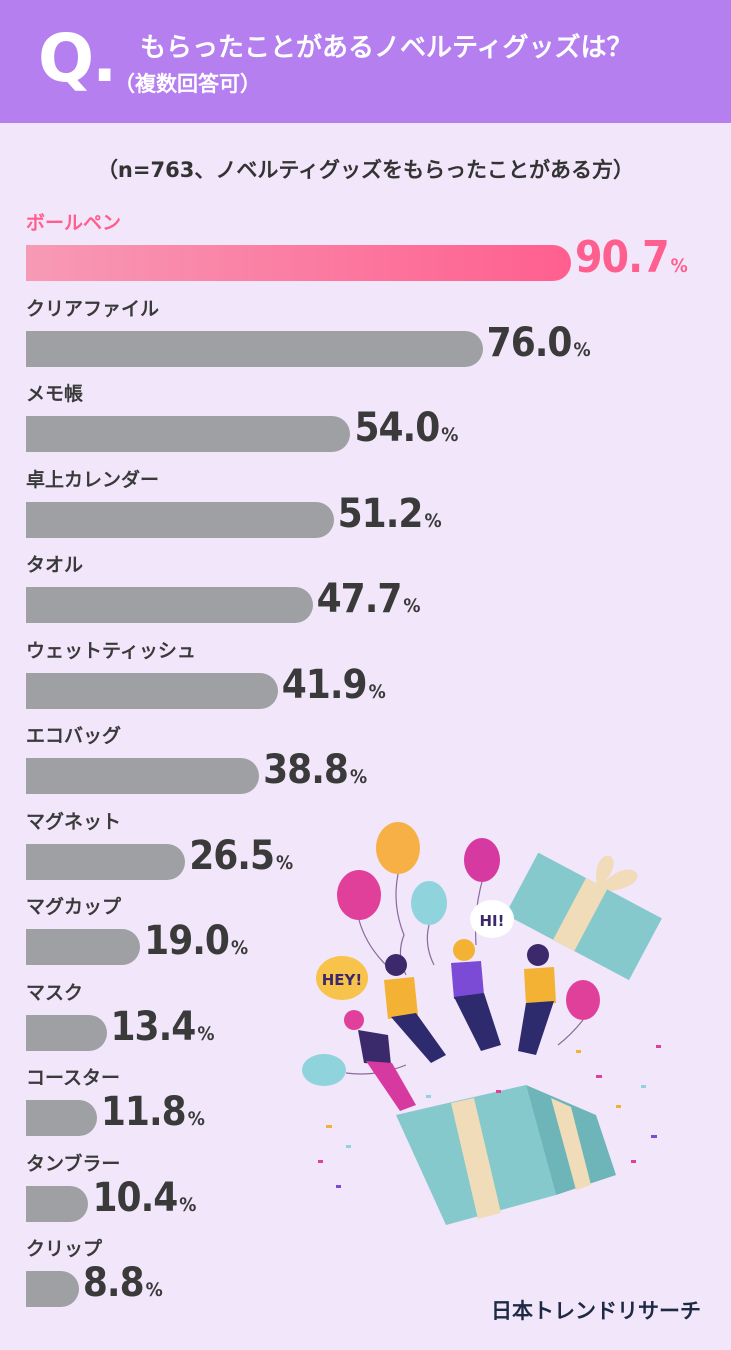  I want to click on value-label: 19.0%, so click(196, 941).